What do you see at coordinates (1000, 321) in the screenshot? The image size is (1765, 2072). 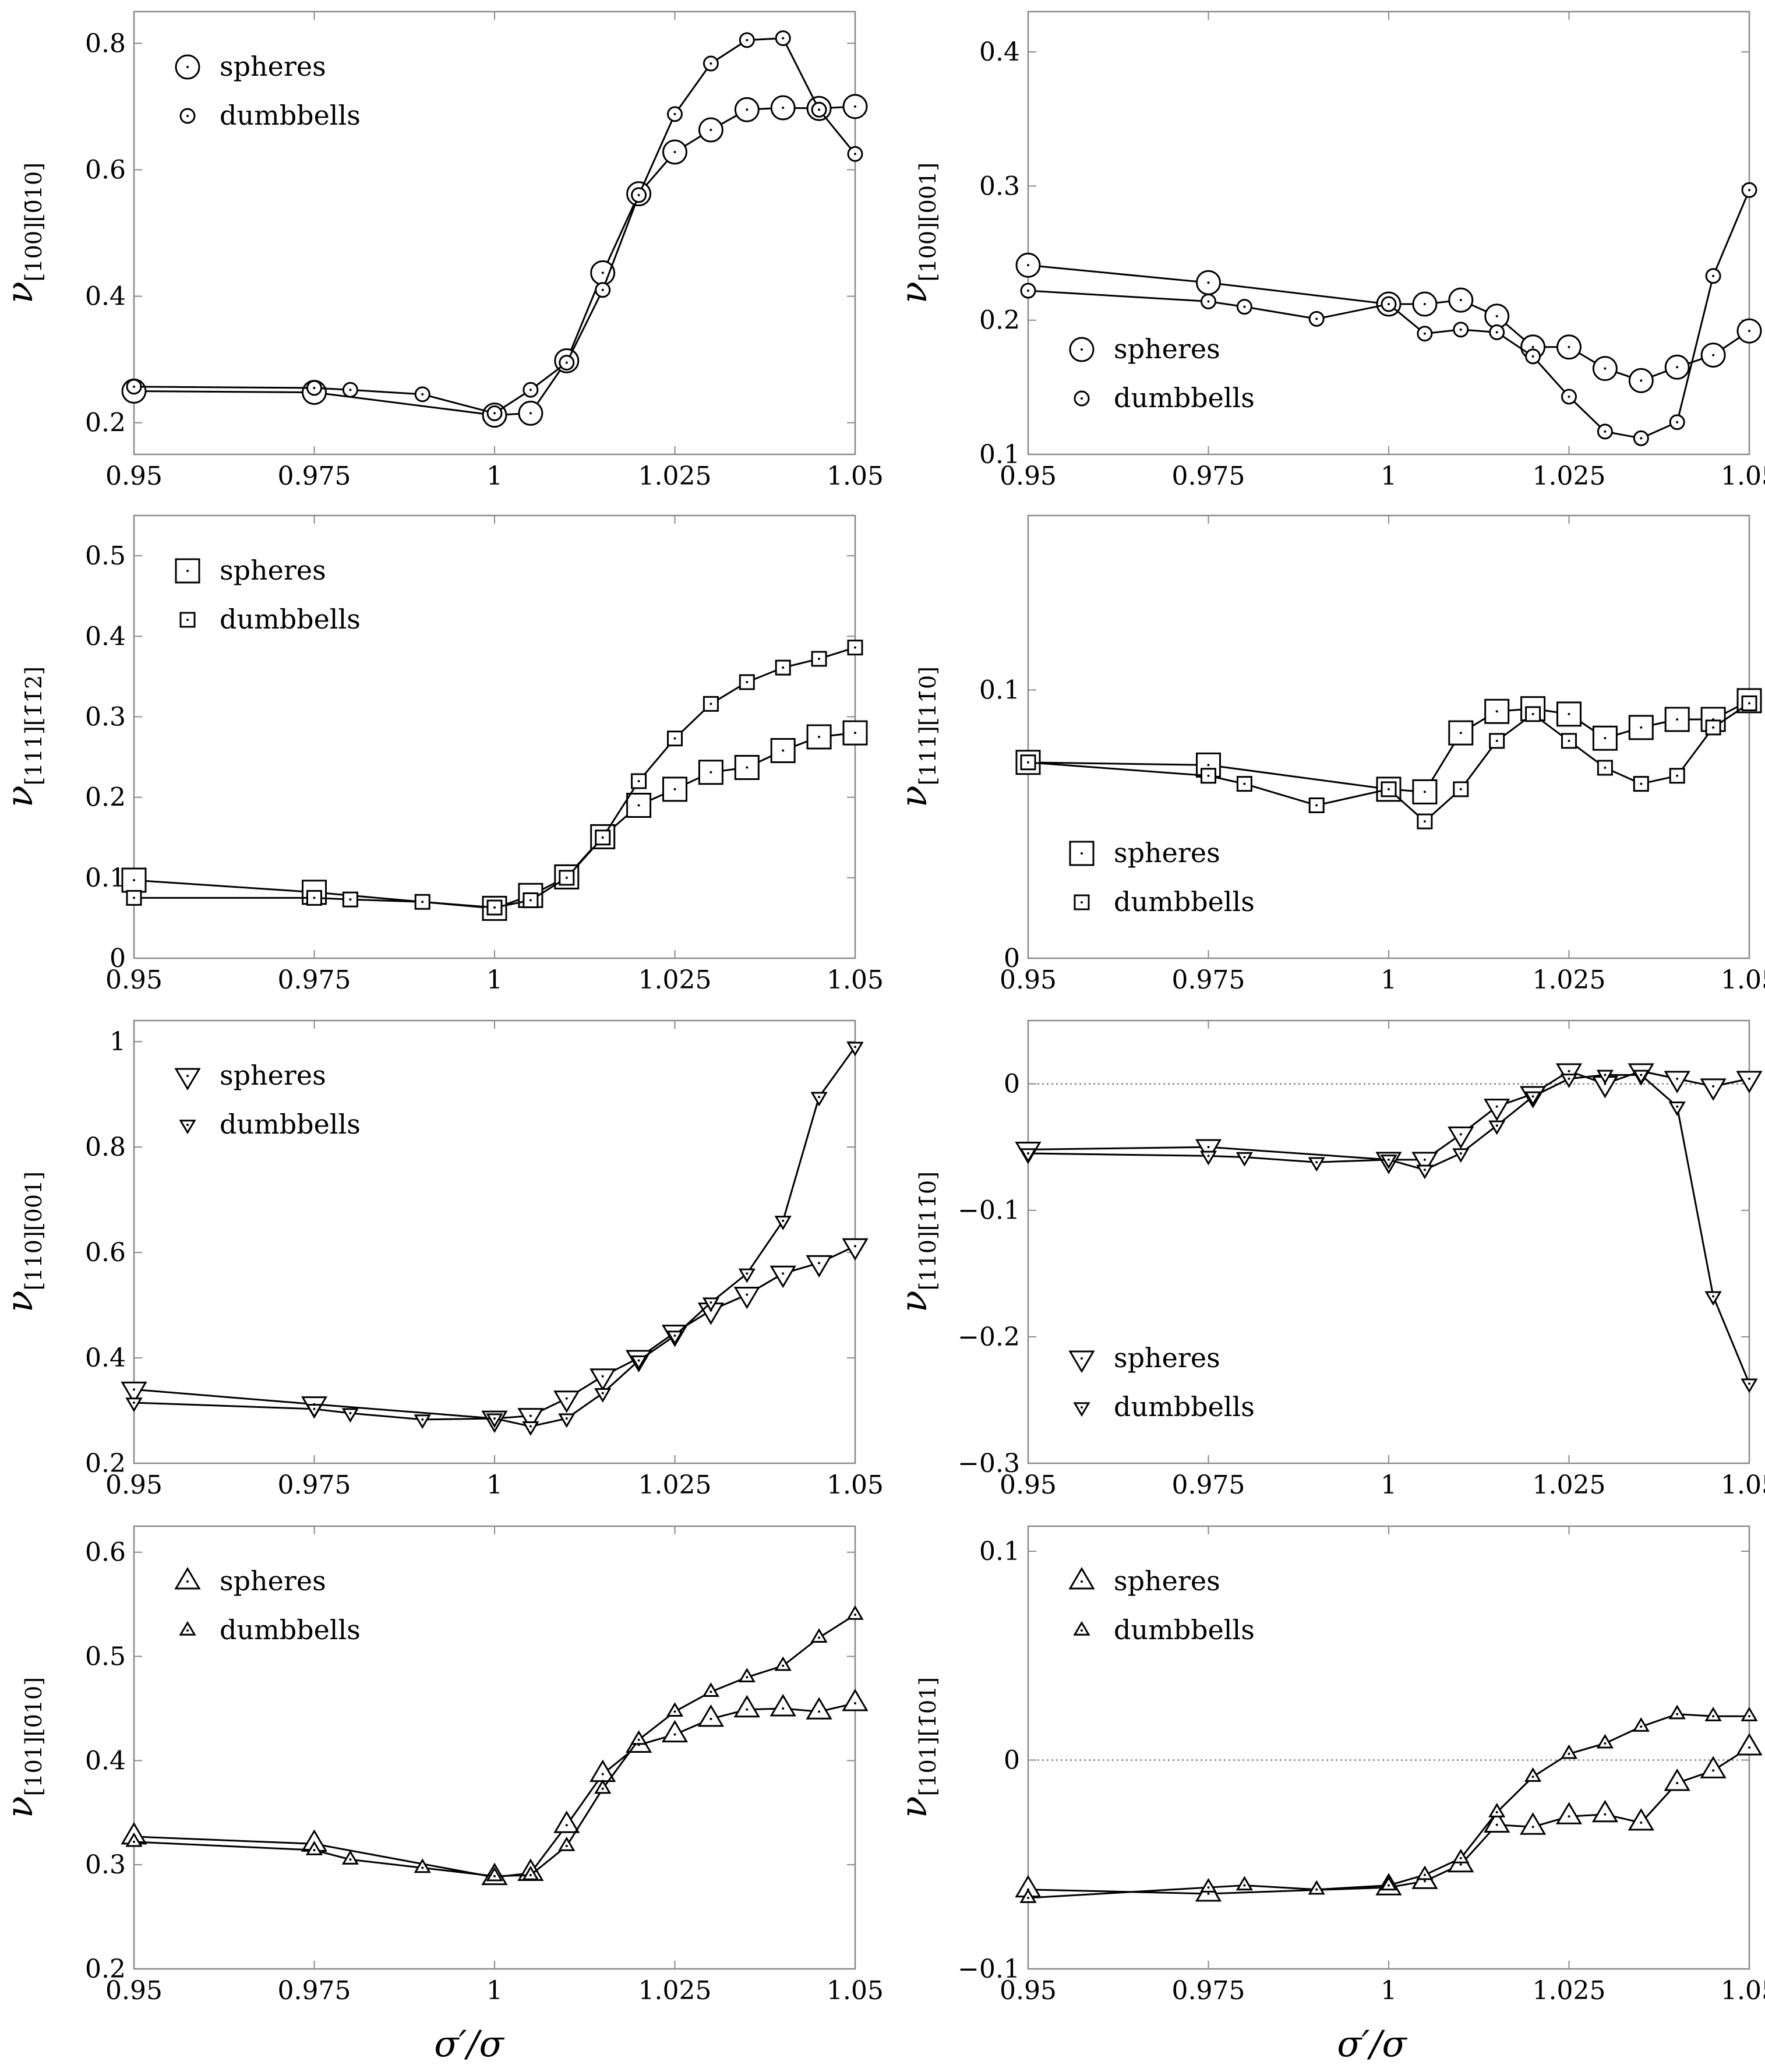 I see `y-tick-label: 0.2` at bounding box center [1000, 321].